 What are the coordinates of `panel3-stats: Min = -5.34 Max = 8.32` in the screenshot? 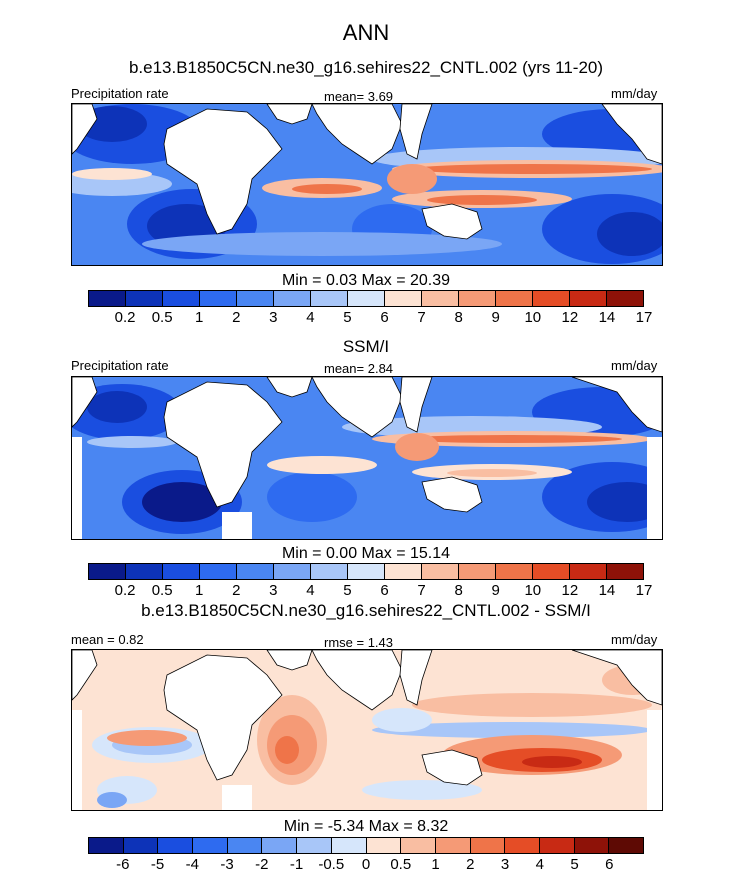 It's located at (366, 826).